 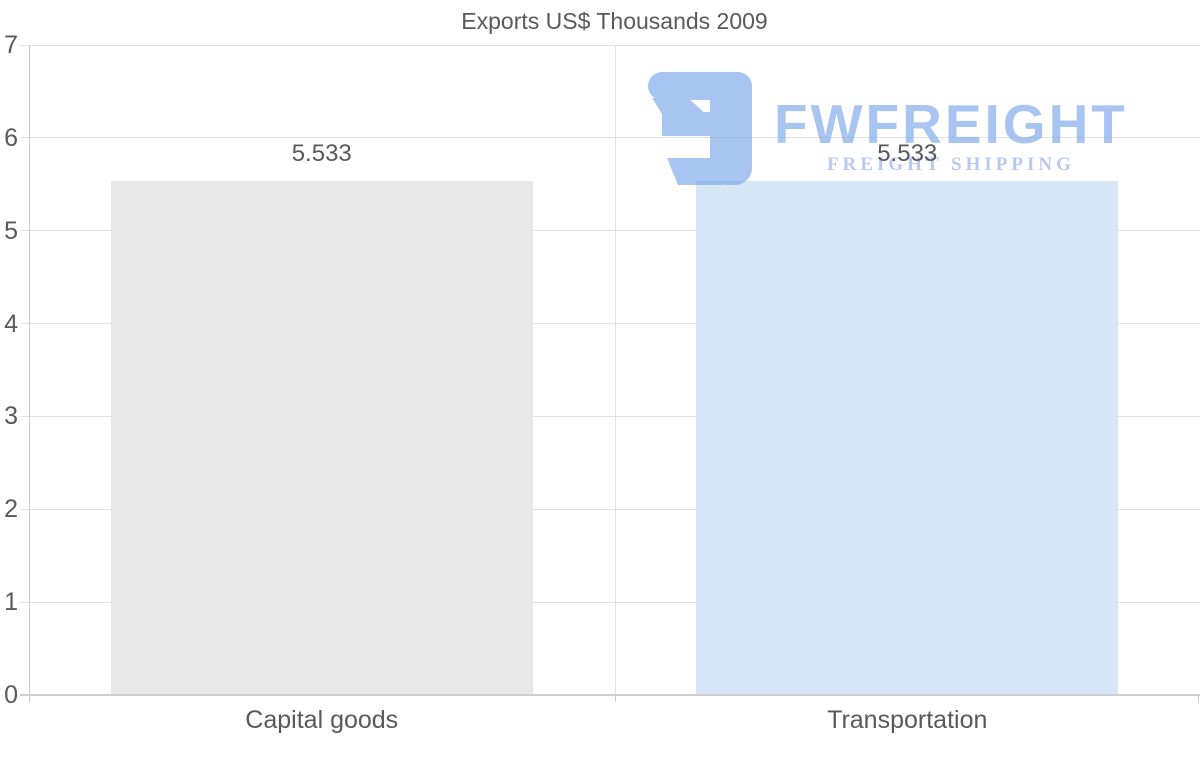 What do you see at coordinates (11, 509) in the screenshot?
I see `y-tick-label-2: 2` at bounding box center [11, 509].